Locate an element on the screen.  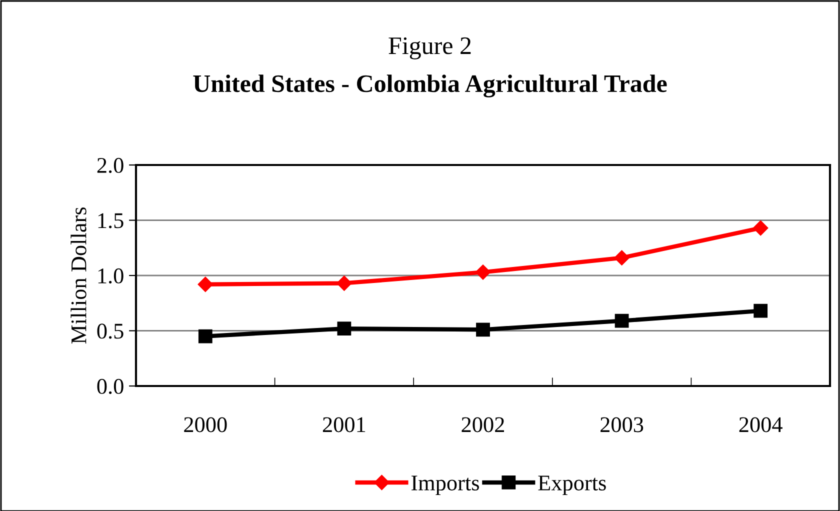
chart-title: Figure 2 is located at coordinates (429, 48).